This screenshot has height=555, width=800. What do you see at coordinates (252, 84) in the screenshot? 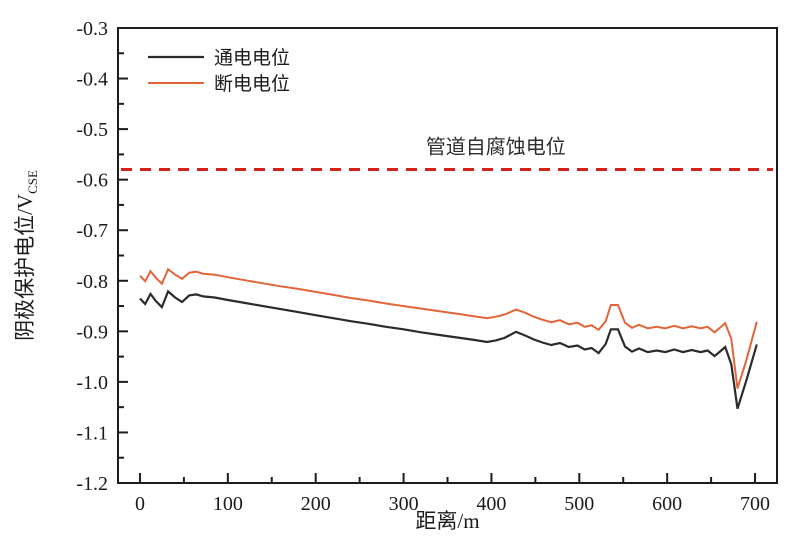
I see `legend-label-off-potential: 断电电位` at bounding box center [252, 84].